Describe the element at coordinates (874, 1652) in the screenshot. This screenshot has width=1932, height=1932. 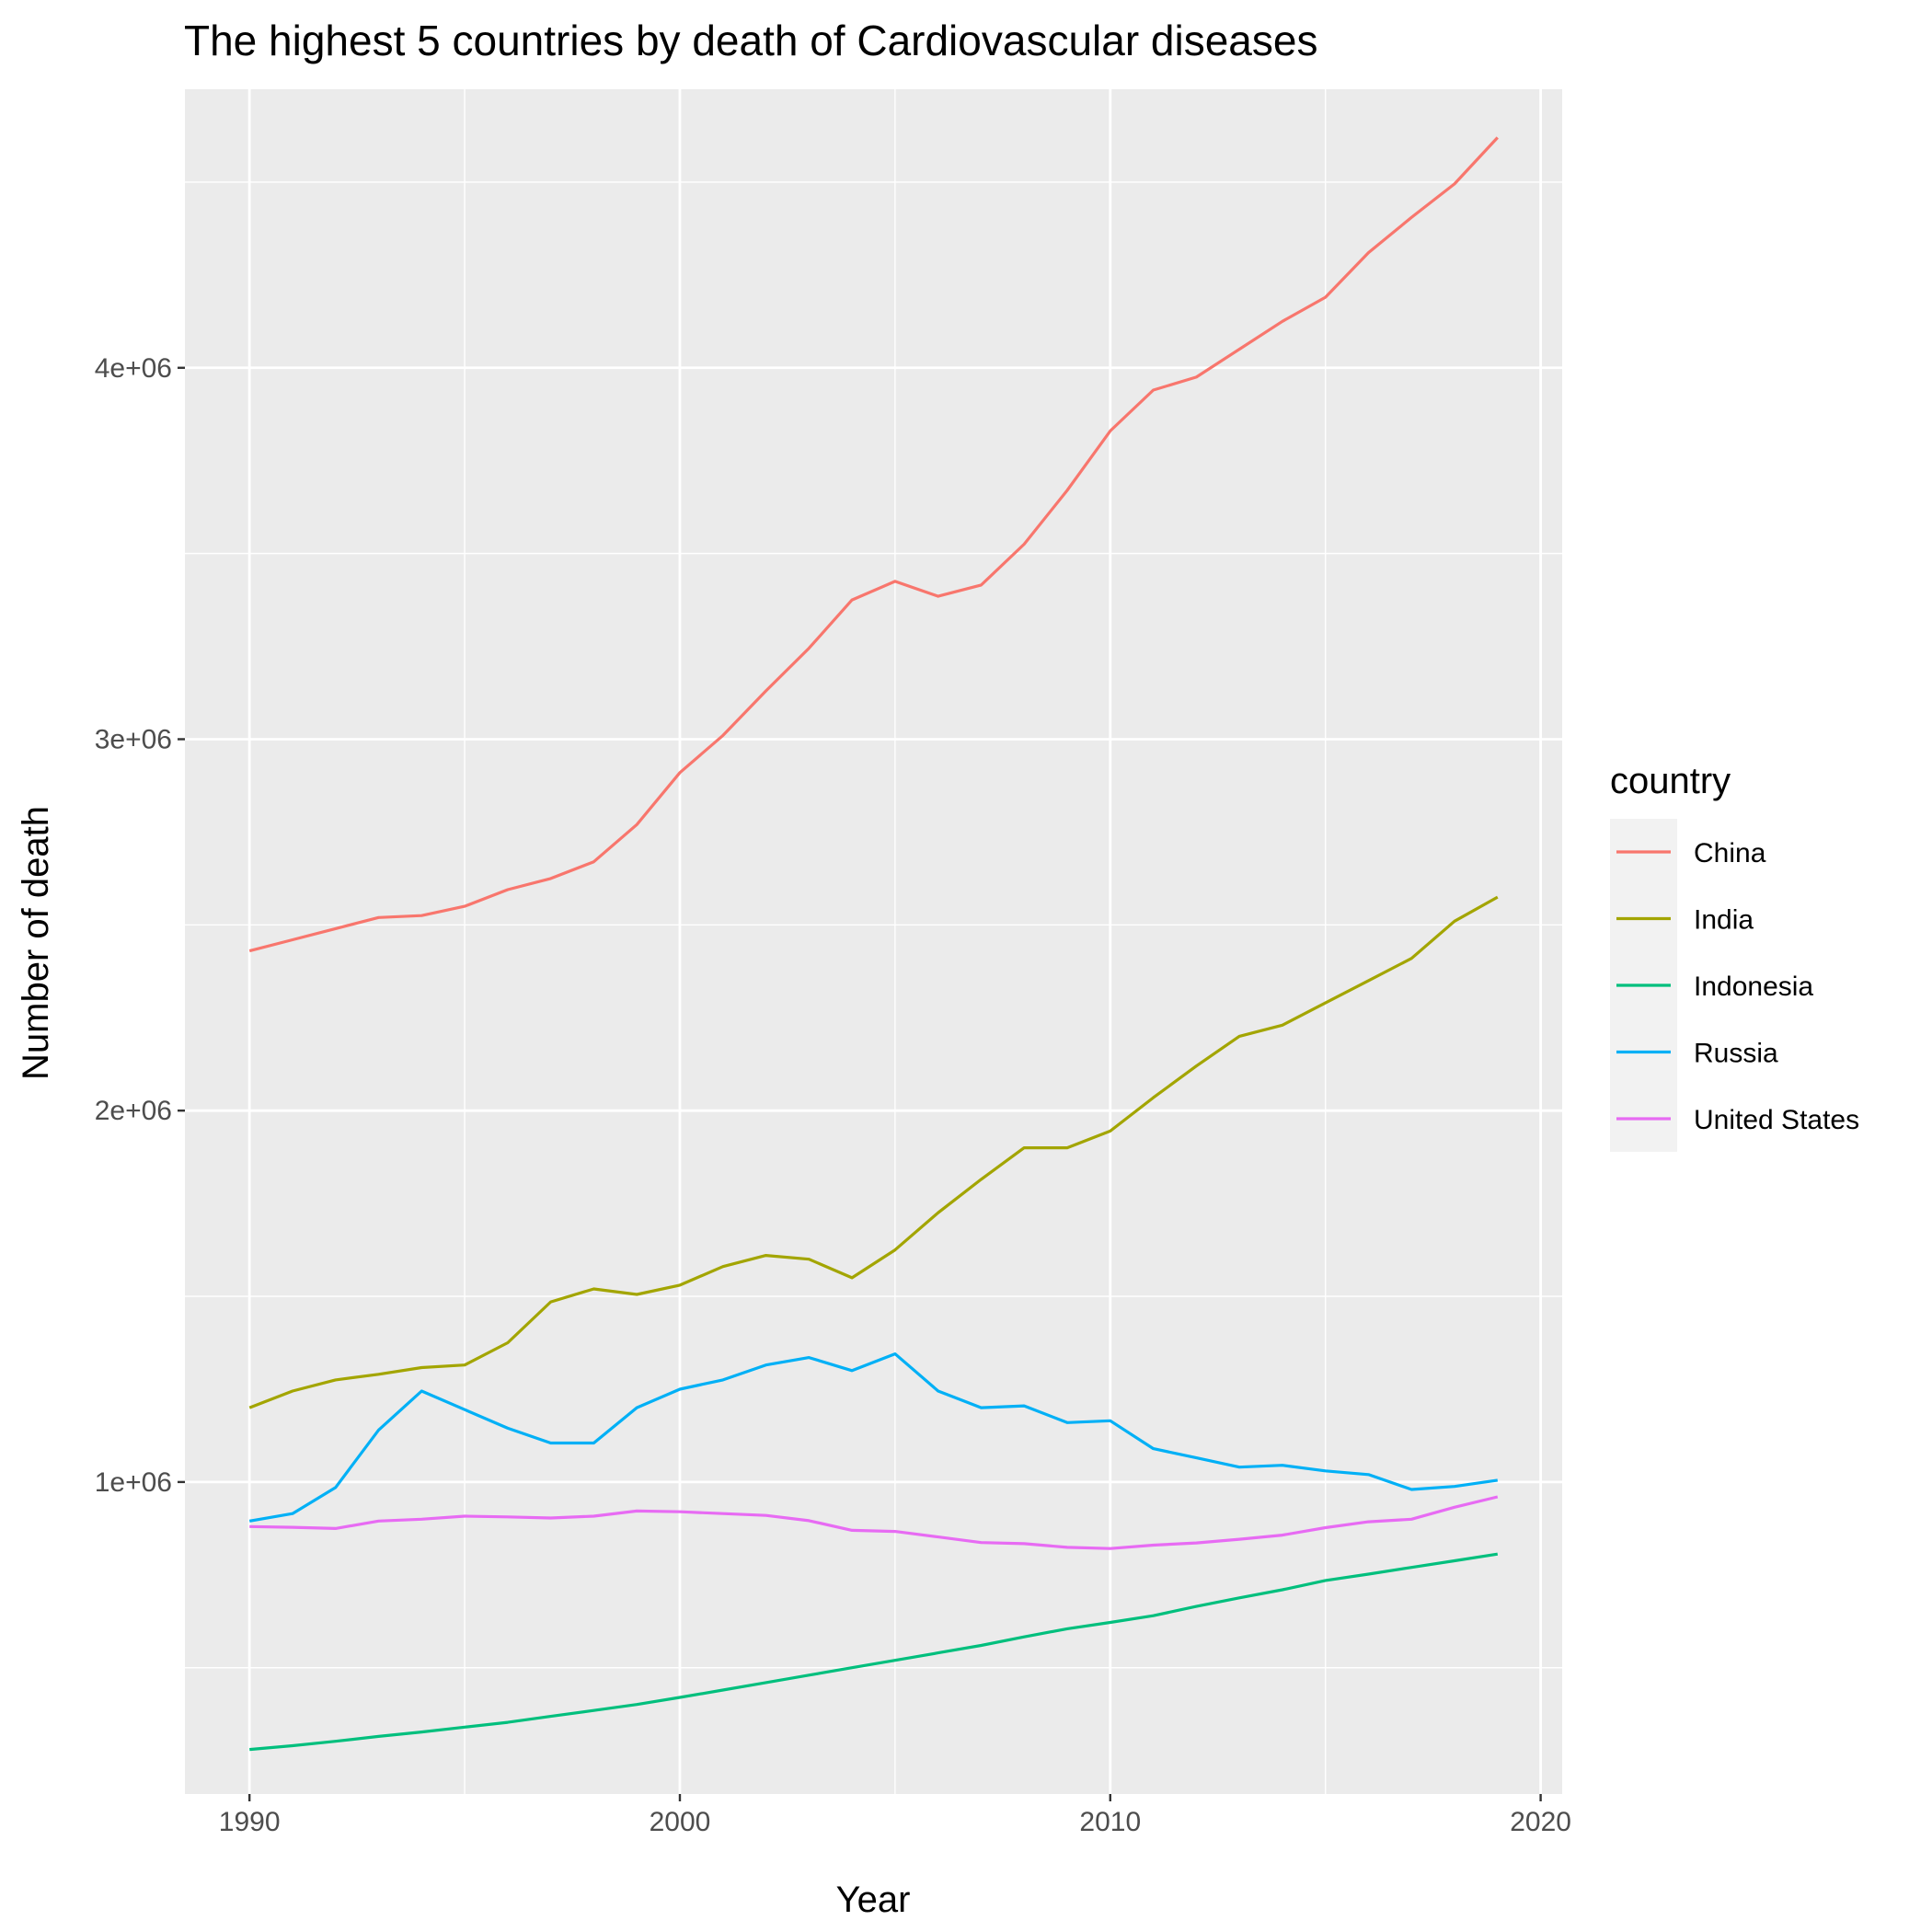
I see `series-line-indonesia` at that location.